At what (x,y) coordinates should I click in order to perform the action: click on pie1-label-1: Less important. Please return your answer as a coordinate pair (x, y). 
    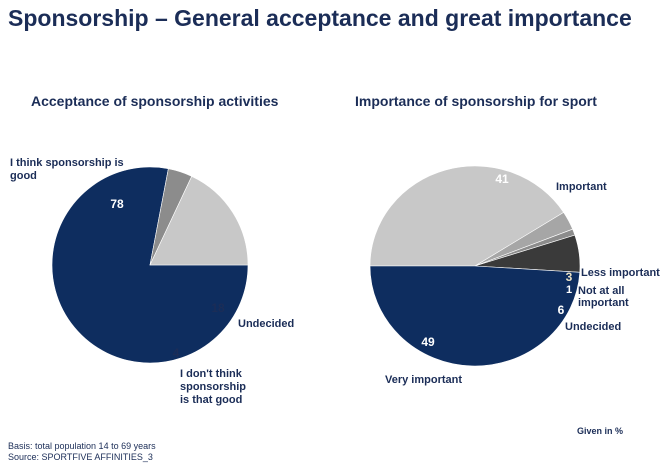
    Looking at the image, I should click on (620, 273).